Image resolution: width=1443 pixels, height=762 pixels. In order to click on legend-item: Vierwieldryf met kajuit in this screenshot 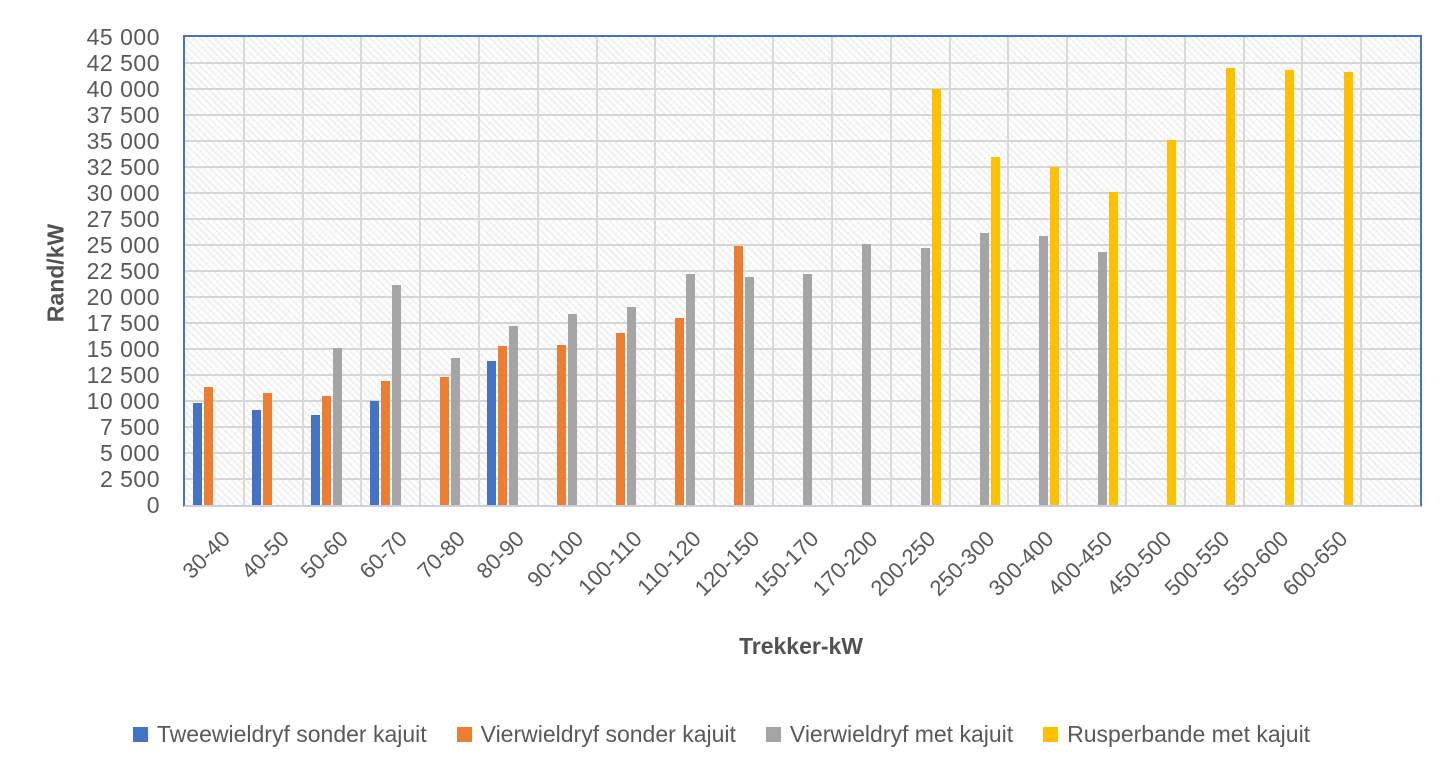, I will do `click(889, 734)`.